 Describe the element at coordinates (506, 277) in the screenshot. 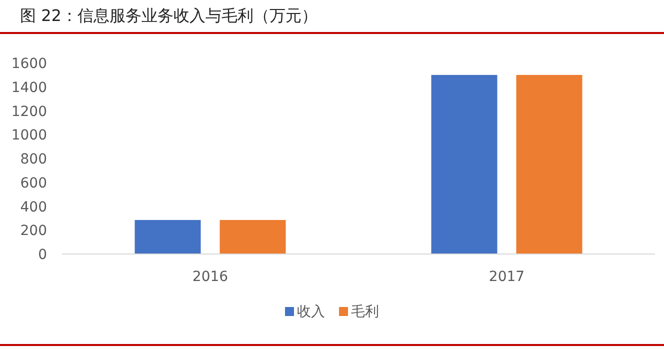

I see `x-tick-label: 2017` at that location.